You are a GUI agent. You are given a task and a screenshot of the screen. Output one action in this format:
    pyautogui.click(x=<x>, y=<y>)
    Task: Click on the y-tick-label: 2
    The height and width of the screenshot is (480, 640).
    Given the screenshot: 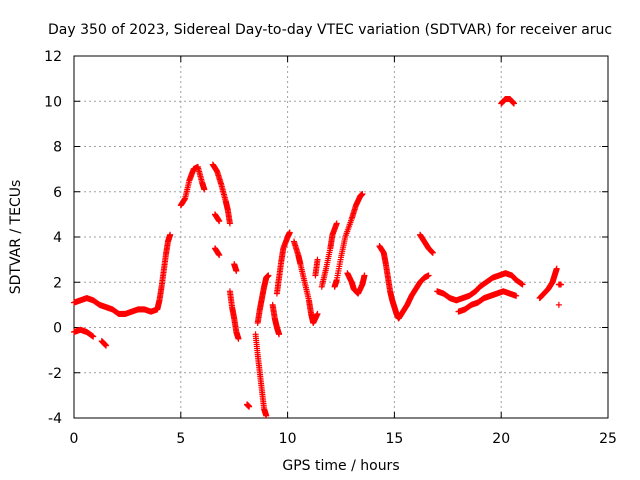 What is the action you would take?
    pyautogui.click(x=57, y=283)
    